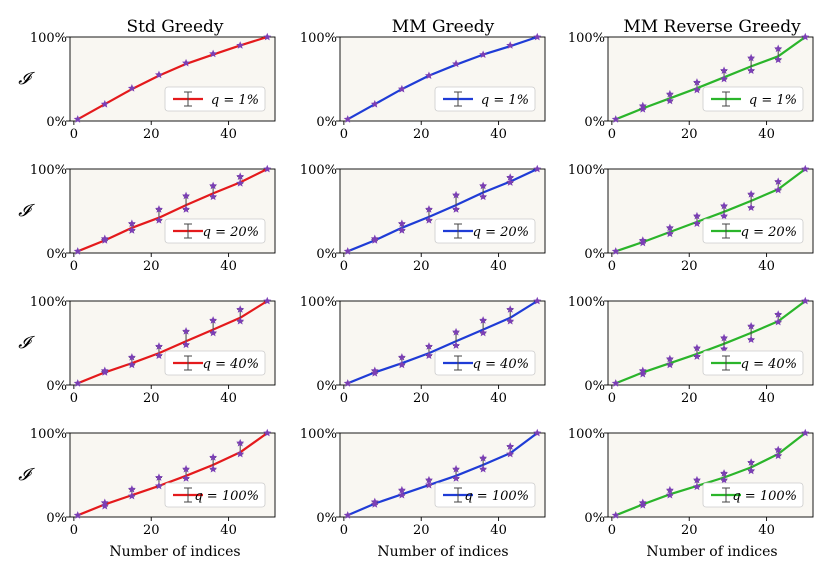  I want to click on panel-r2-c1: 0% 100% 0 20 40 q = 20%, so click(153, 218).